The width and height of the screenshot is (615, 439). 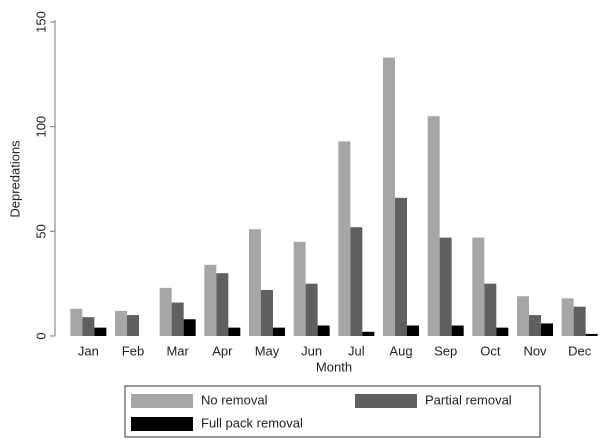 What do you see at coordinates (88, 350) in the screenshot?
I see `x-tick-label: Jan` at bounding box center [88, 350].